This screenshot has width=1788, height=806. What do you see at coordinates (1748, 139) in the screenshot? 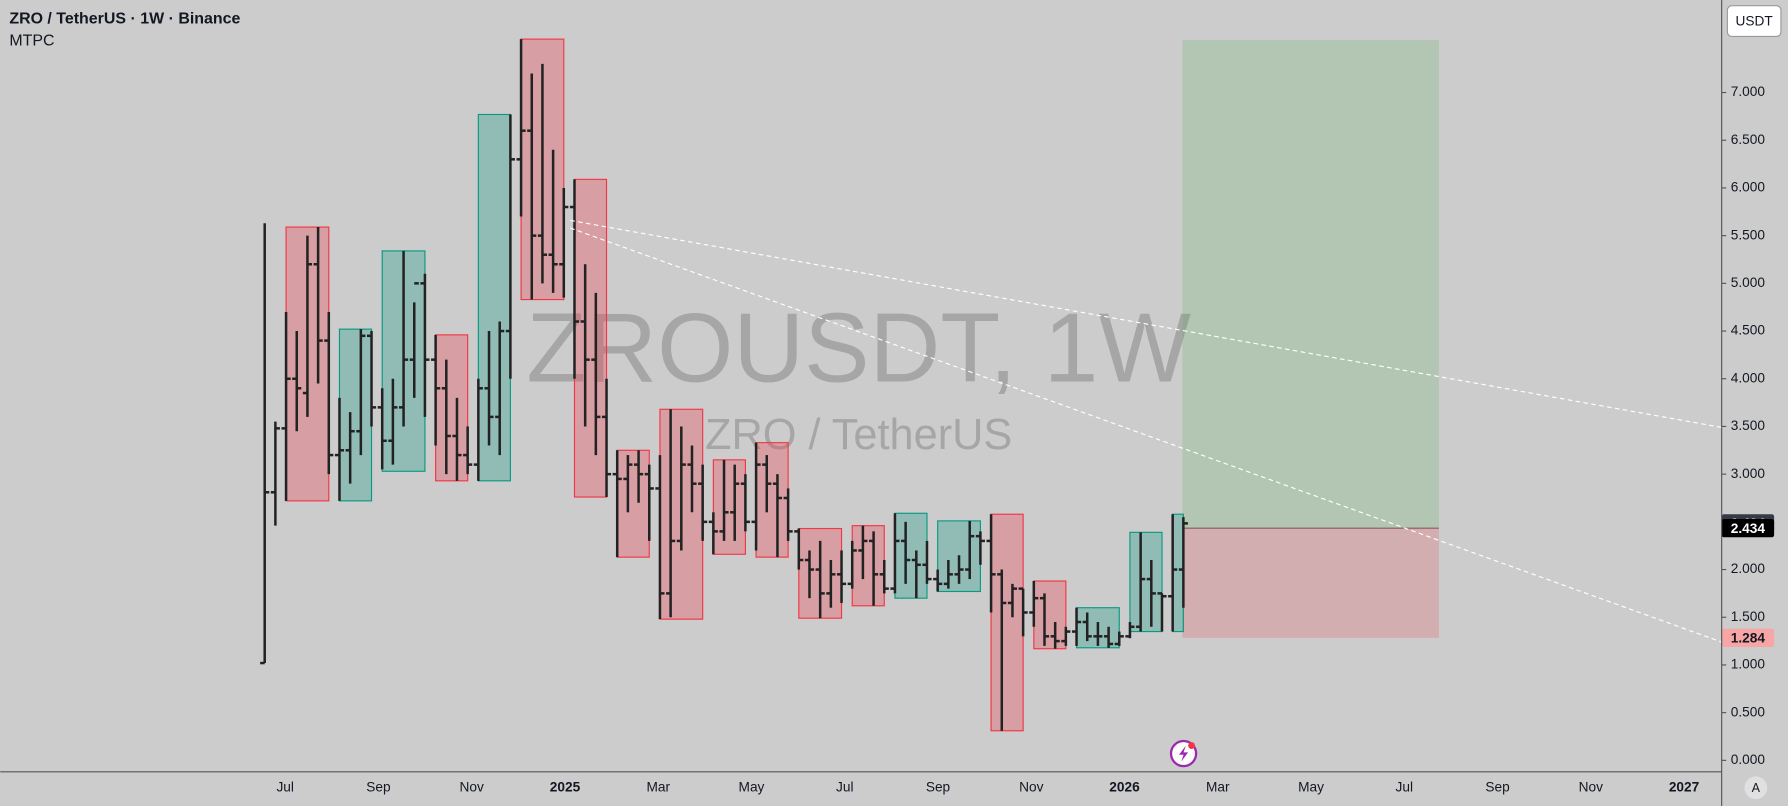
I see `y-tick-label: 6.500` at bounding box center [1748, 139].